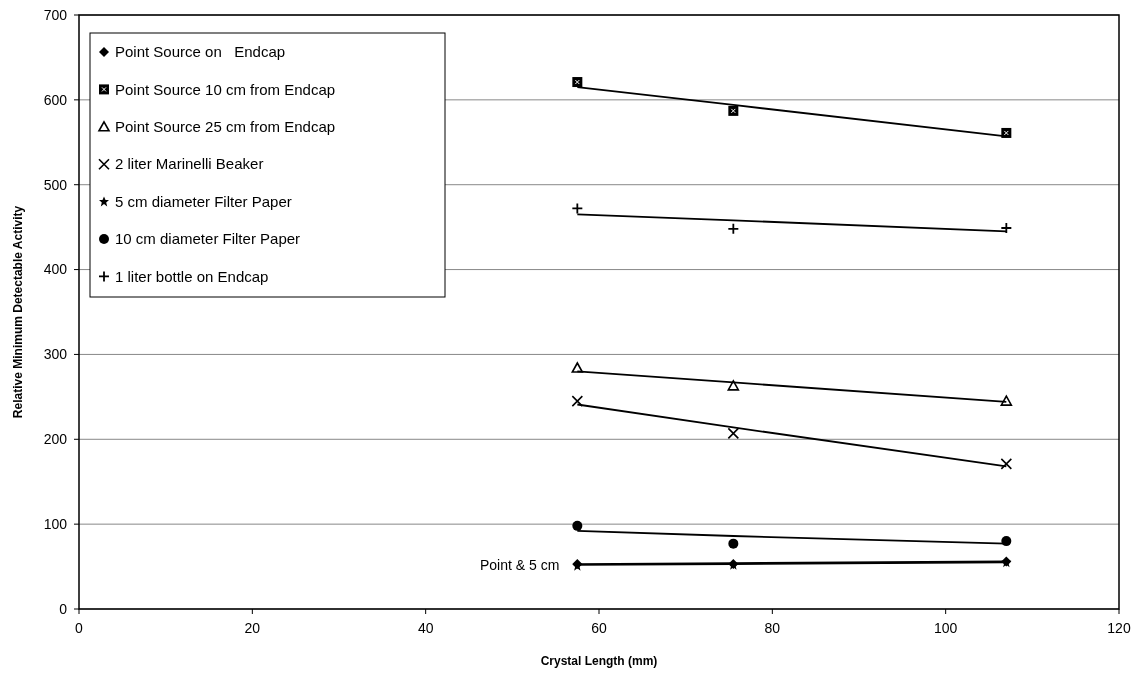 The height and width of the screenshot is (679, 1136). Describe the element at coordinates (599, 628) in the screenshot. I see `x-tick-label: 60` at that location.